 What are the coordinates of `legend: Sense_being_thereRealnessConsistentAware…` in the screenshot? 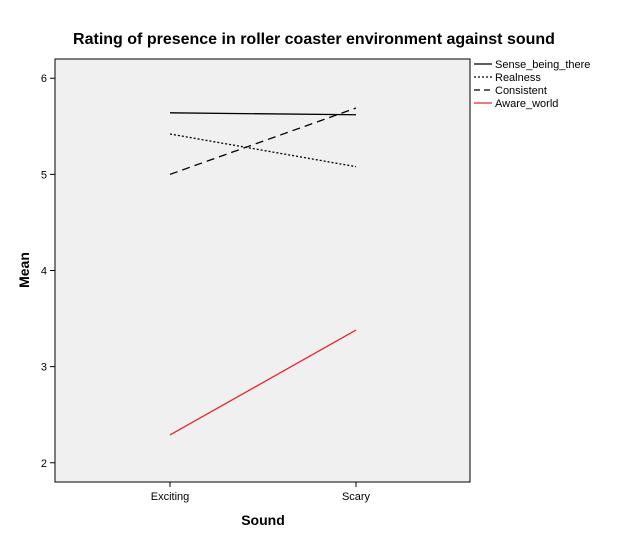 It's located at (532, 84).